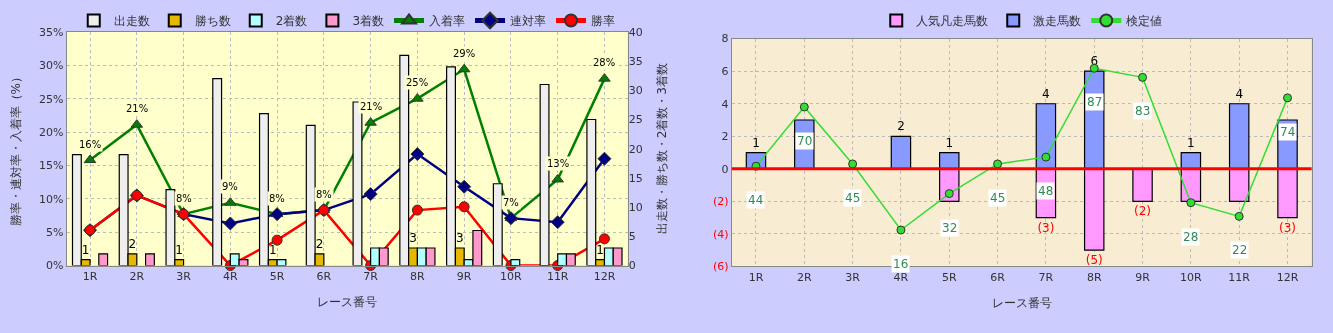 Image resolution: width=1333 pixels, height=333 pixels. What do you see at coordinates (1143, 111) in the screenshot?
I see `data-label: 83` at bounding box center [1143, 111].